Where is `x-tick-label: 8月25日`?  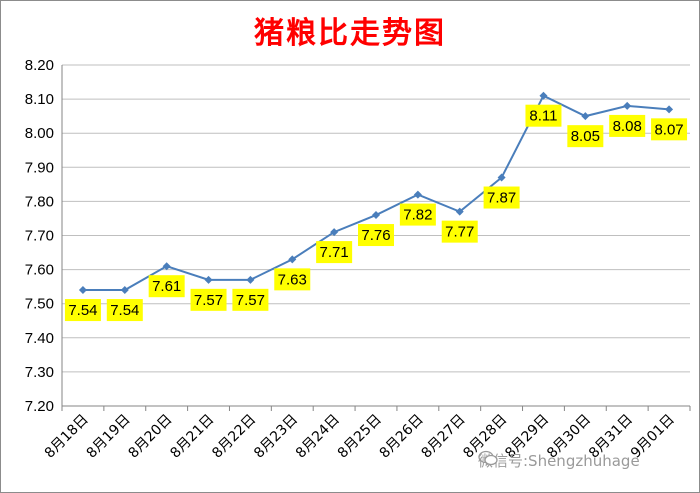
x-tick-label: 8月25日 is located at coordinates (360, 437).